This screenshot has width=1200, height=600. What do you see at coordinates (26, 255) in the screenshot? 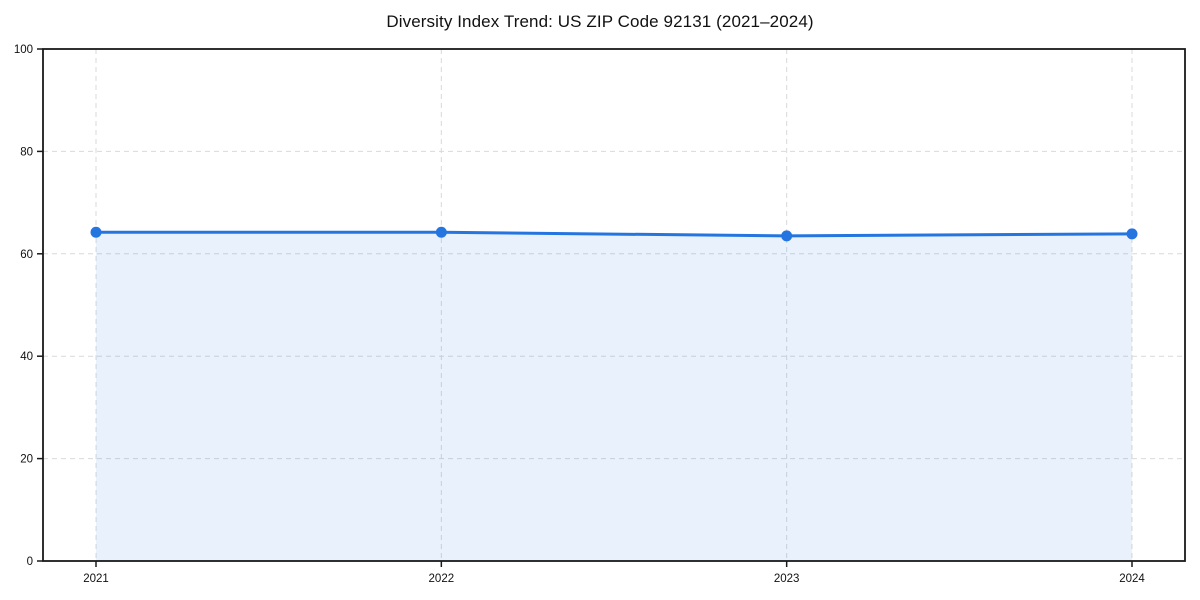
I see `y-tick-label: 60` at bounding box center [26, 255].